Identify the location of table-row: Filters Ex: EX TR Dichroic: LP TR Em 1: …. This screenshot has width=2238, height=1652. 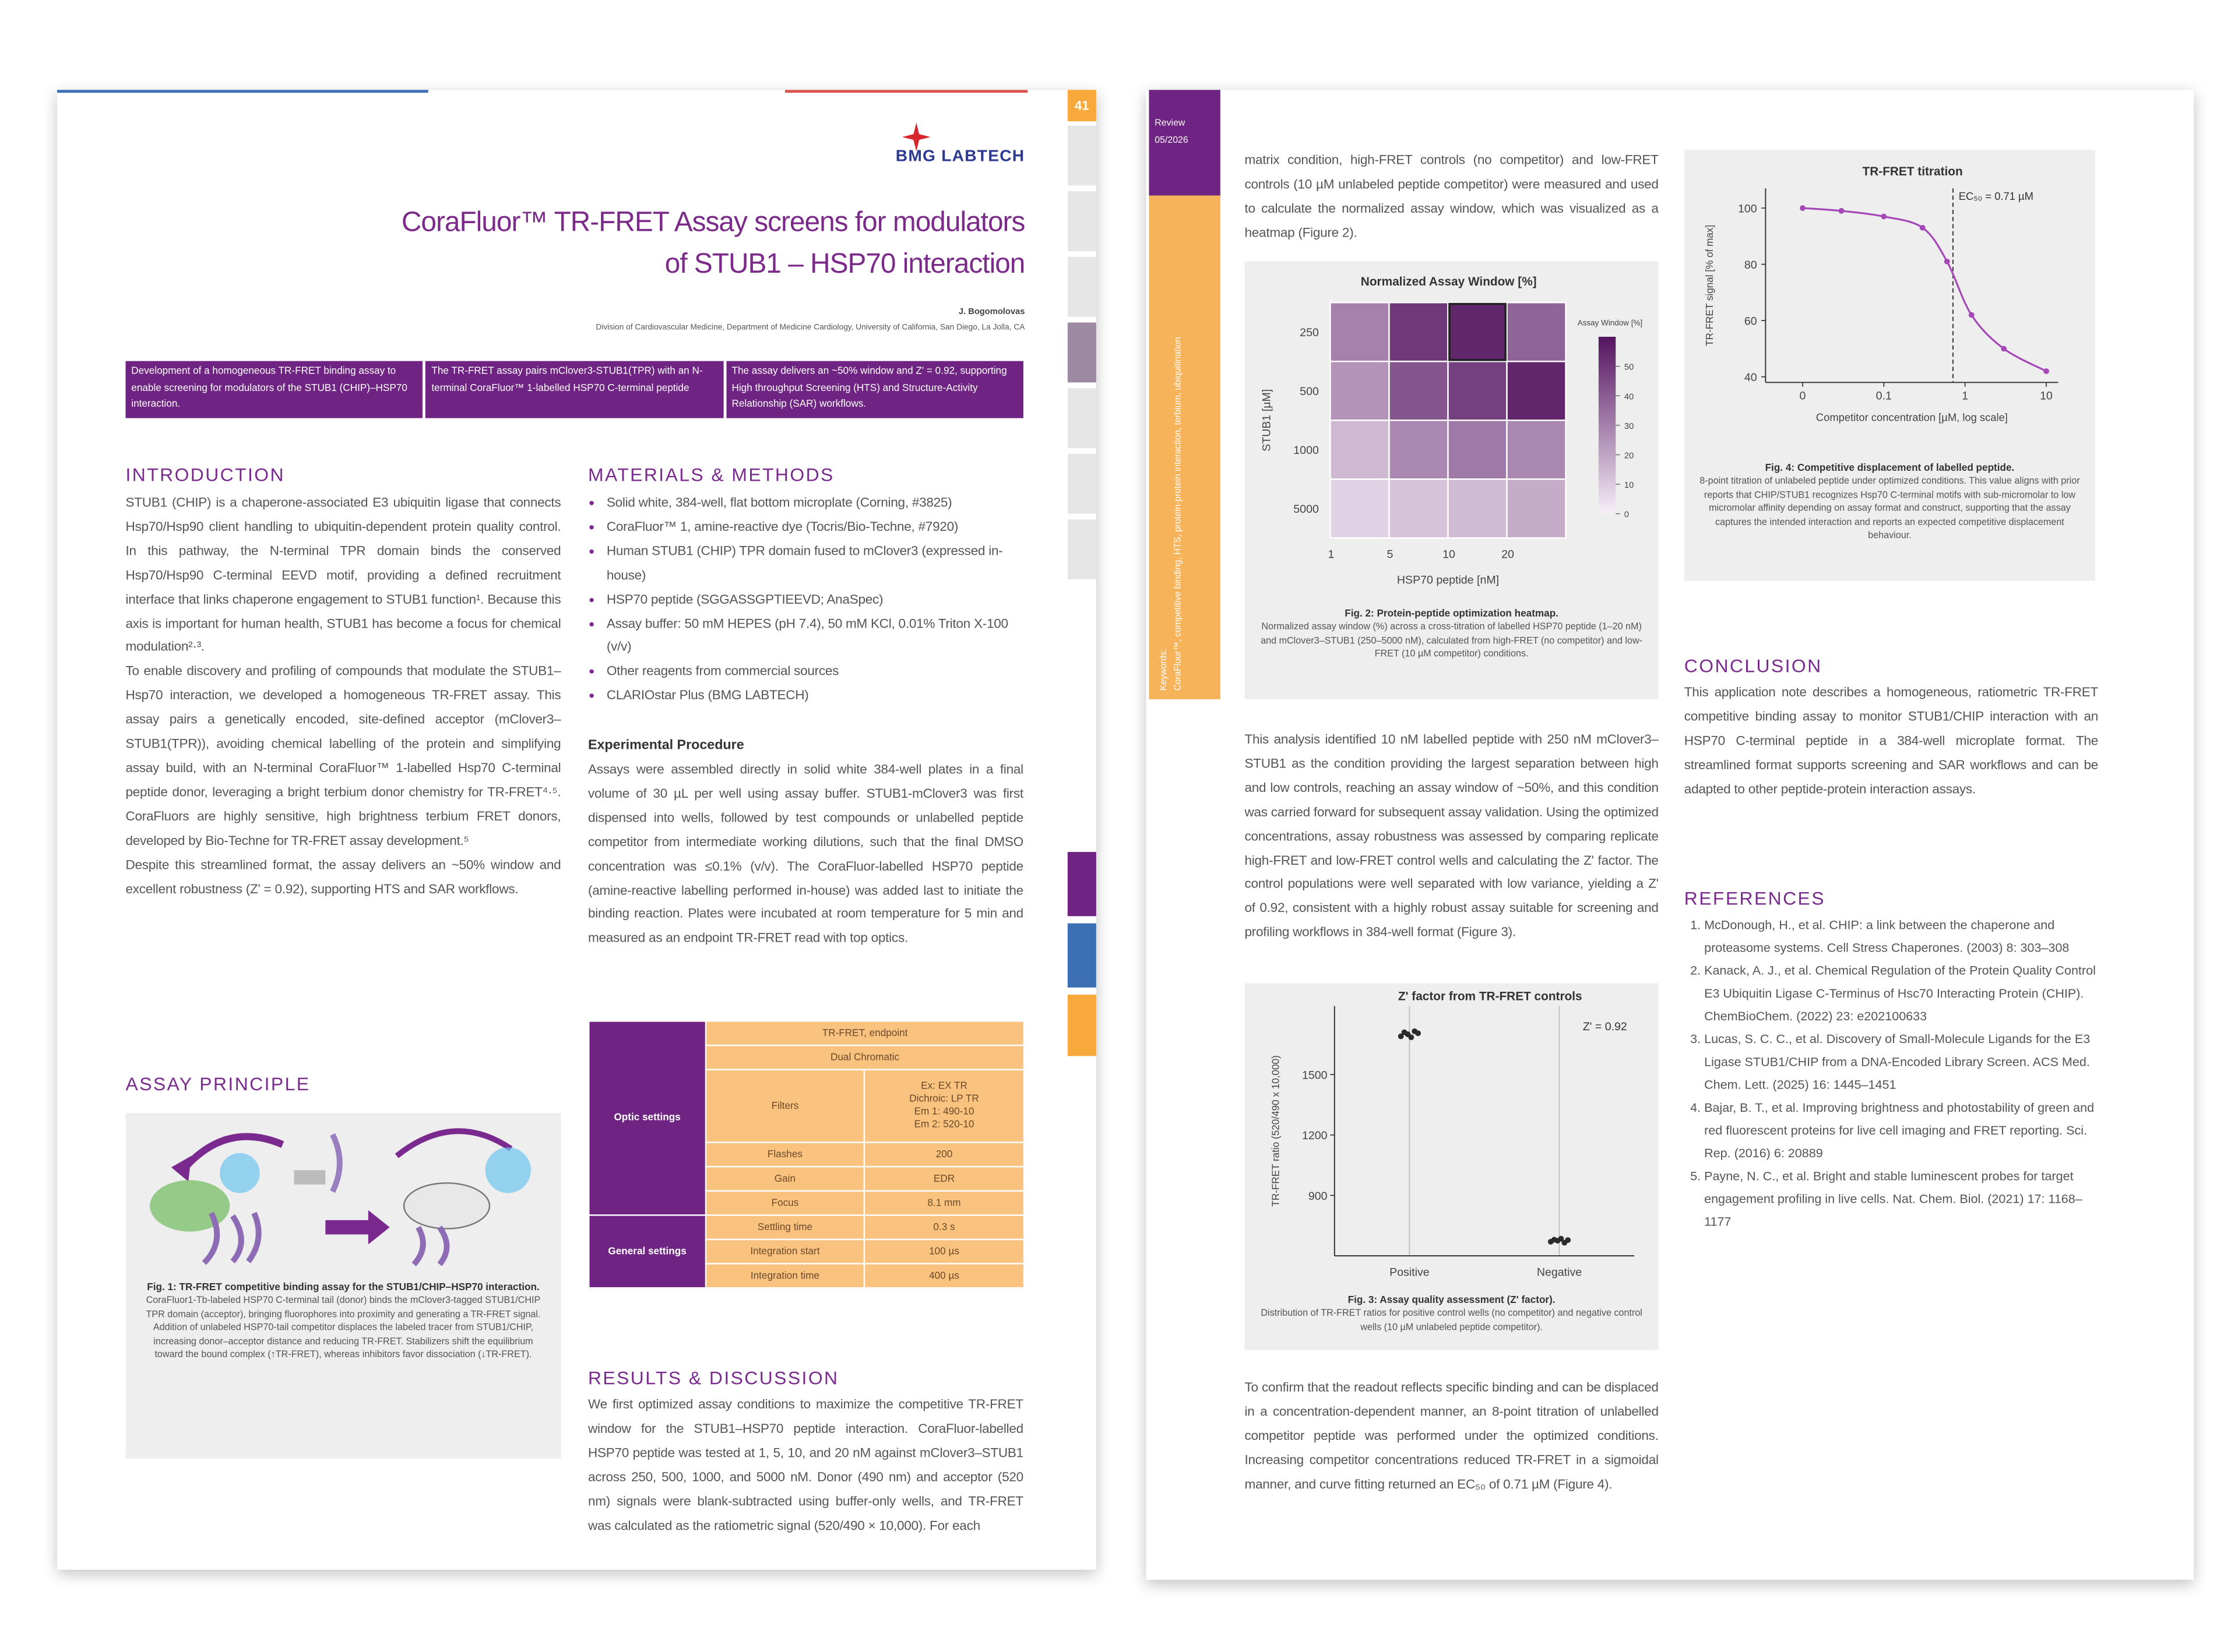
(807, 1106).